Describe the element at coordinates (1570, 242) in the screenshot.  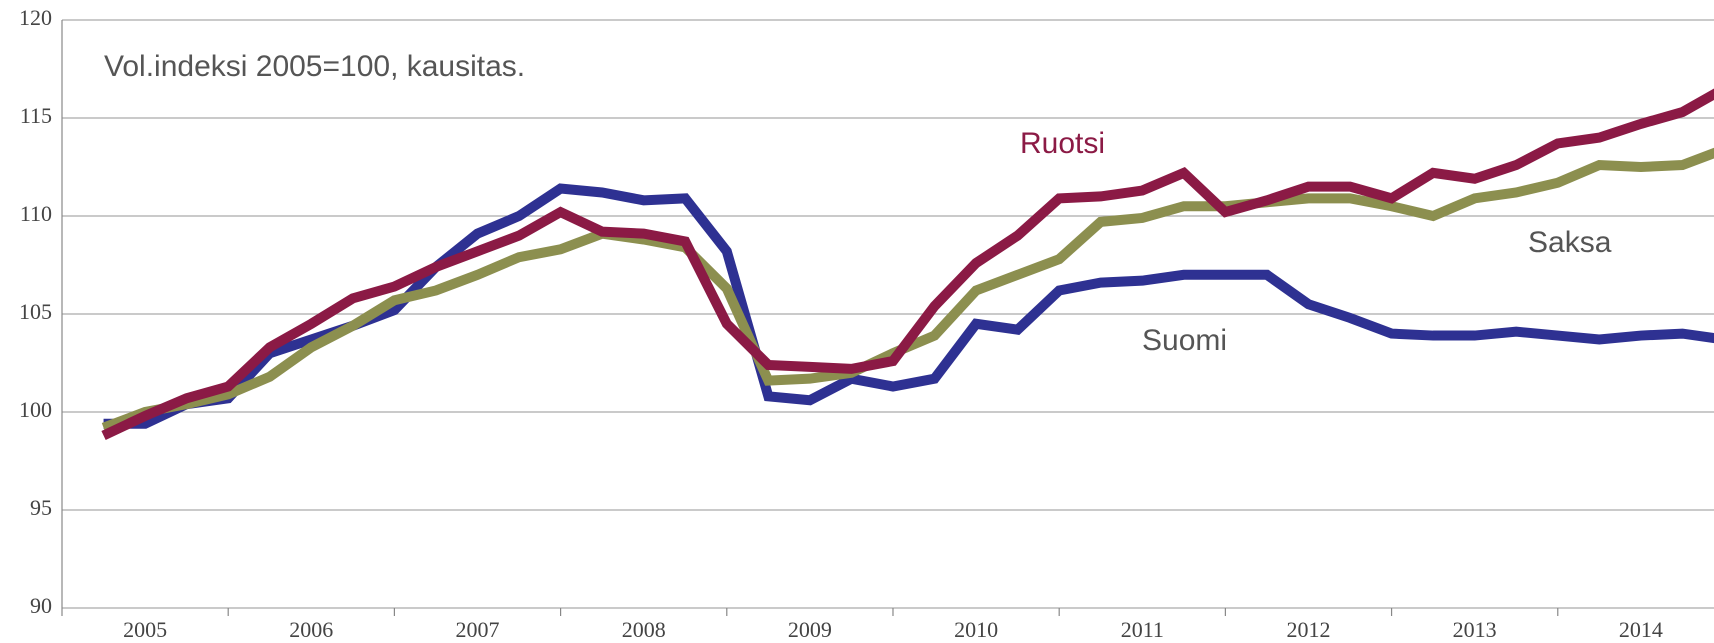
I see `series-label: Saksa` at that location.